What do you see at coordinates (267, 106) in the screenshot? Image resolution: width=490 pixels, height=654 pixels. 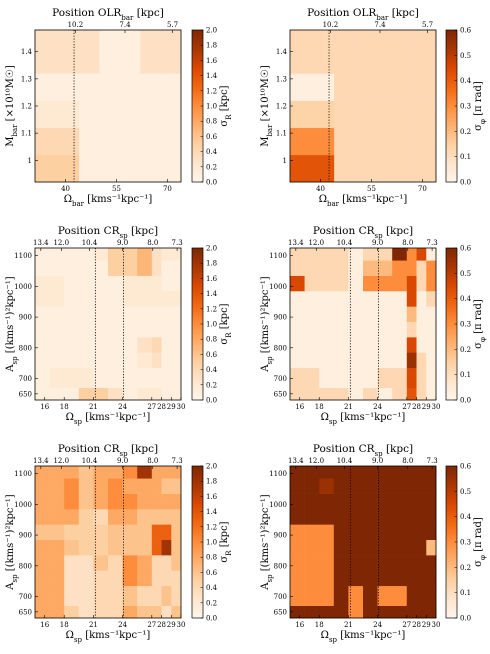 I see `y-axis-label: Mbar [×10¹⁰M☉]` at bounding box center [267, 106].